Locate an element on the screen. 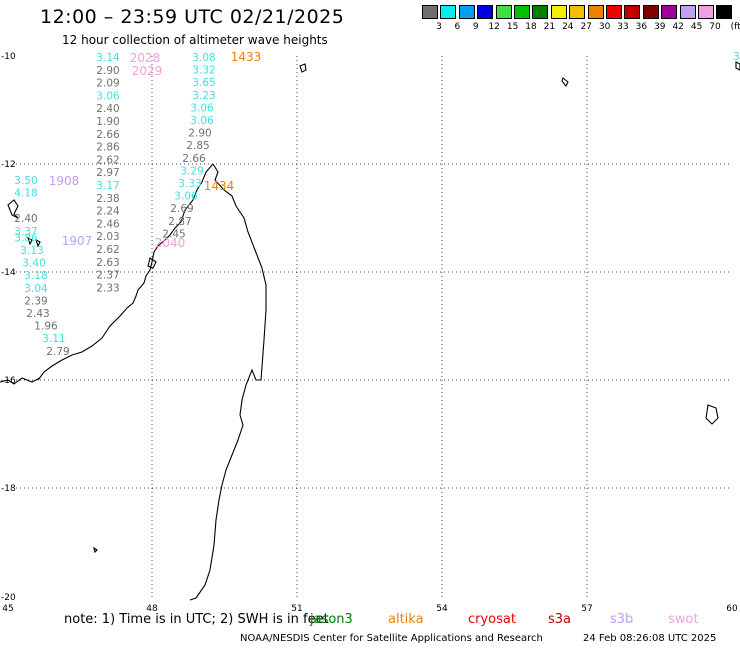 The image size is (740, 650). lon-label: 54 is located at coordinates (442, 609).